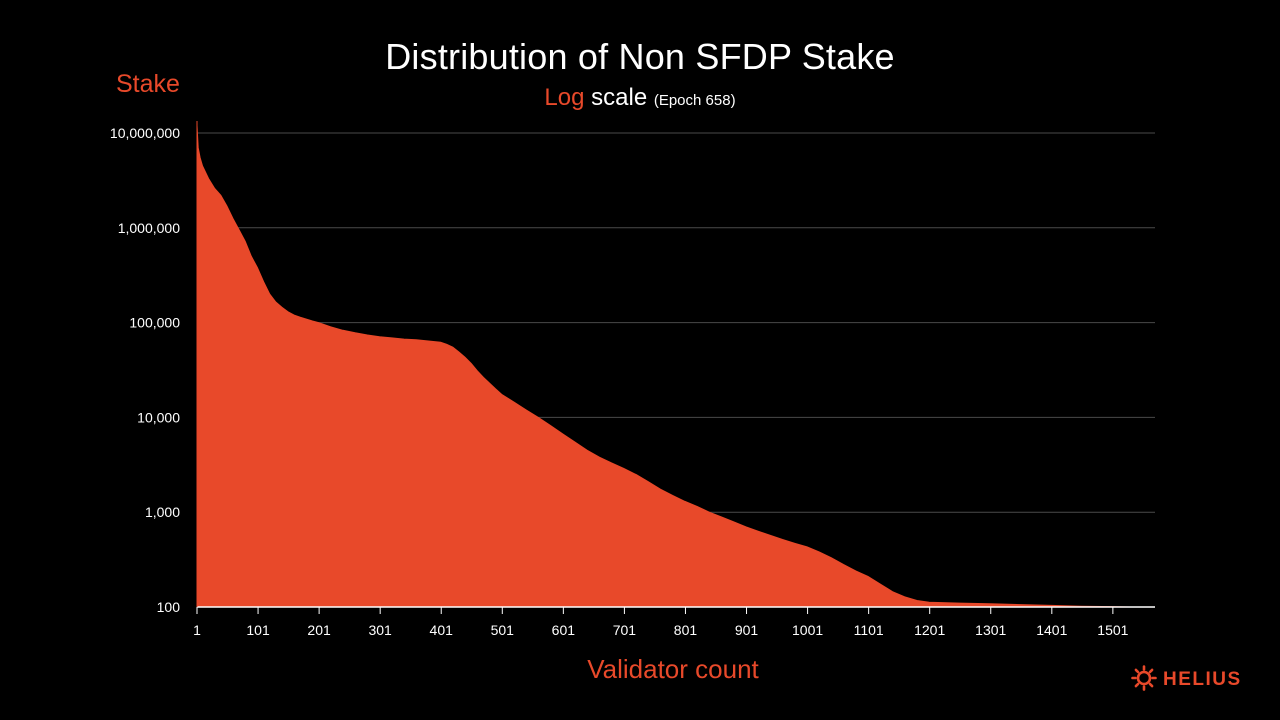 This screenshot has height=720, width=1280. I want to click on y-axis-title: Stake, so click(148, 84).